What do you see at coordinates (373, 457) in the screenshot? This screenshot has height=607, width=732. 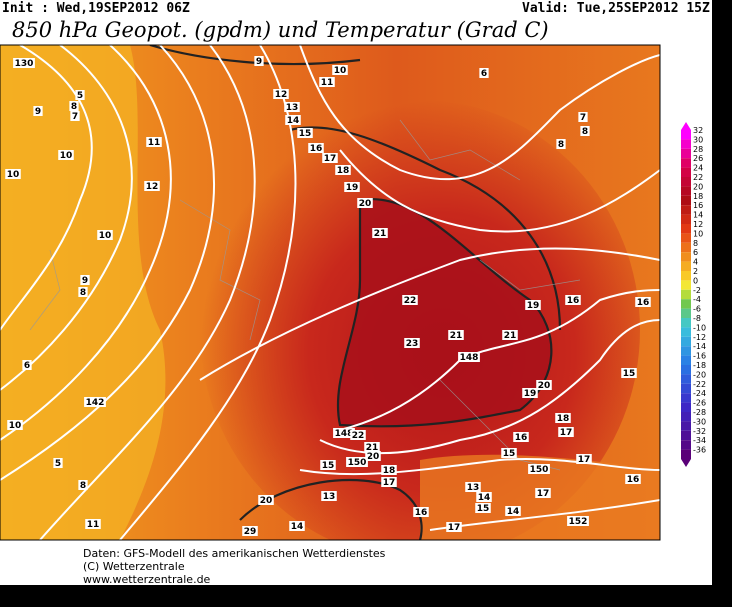 I see `map-label: 20` at bounding box center [373, 457].